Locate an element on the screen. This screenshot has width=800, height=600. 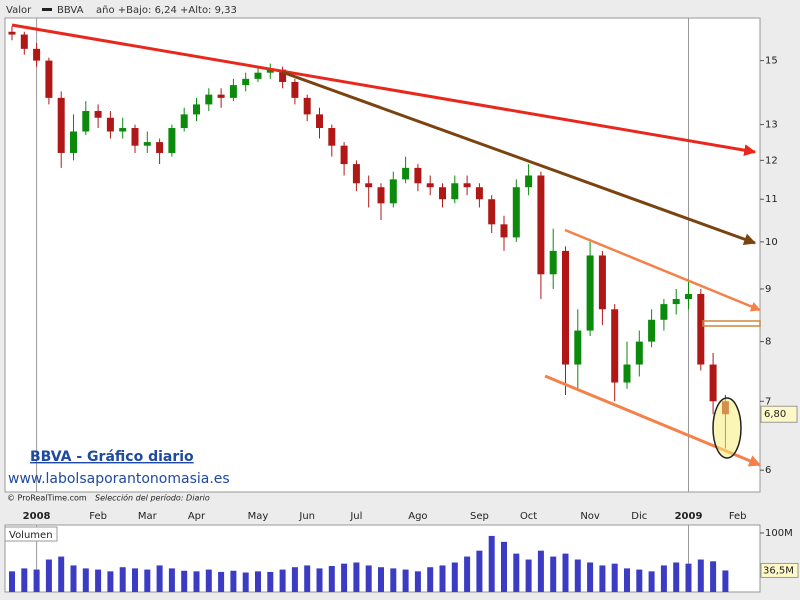
x-tick-label: Ago is located at coordinates (417, 516).